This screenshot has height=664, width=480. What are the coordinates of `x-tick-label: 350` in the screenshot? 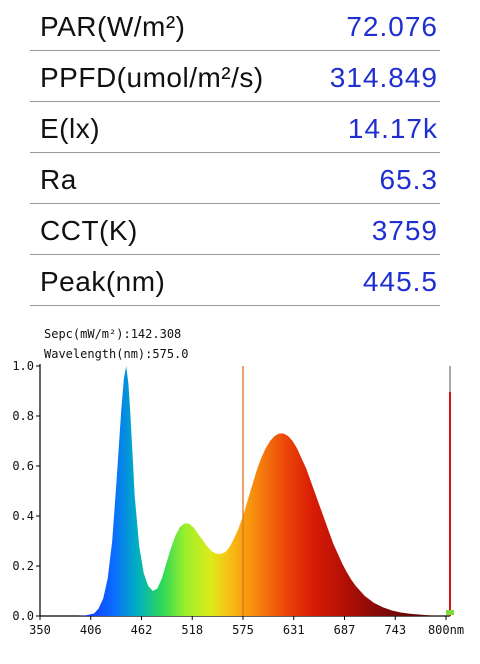 It's located at (40, 630).